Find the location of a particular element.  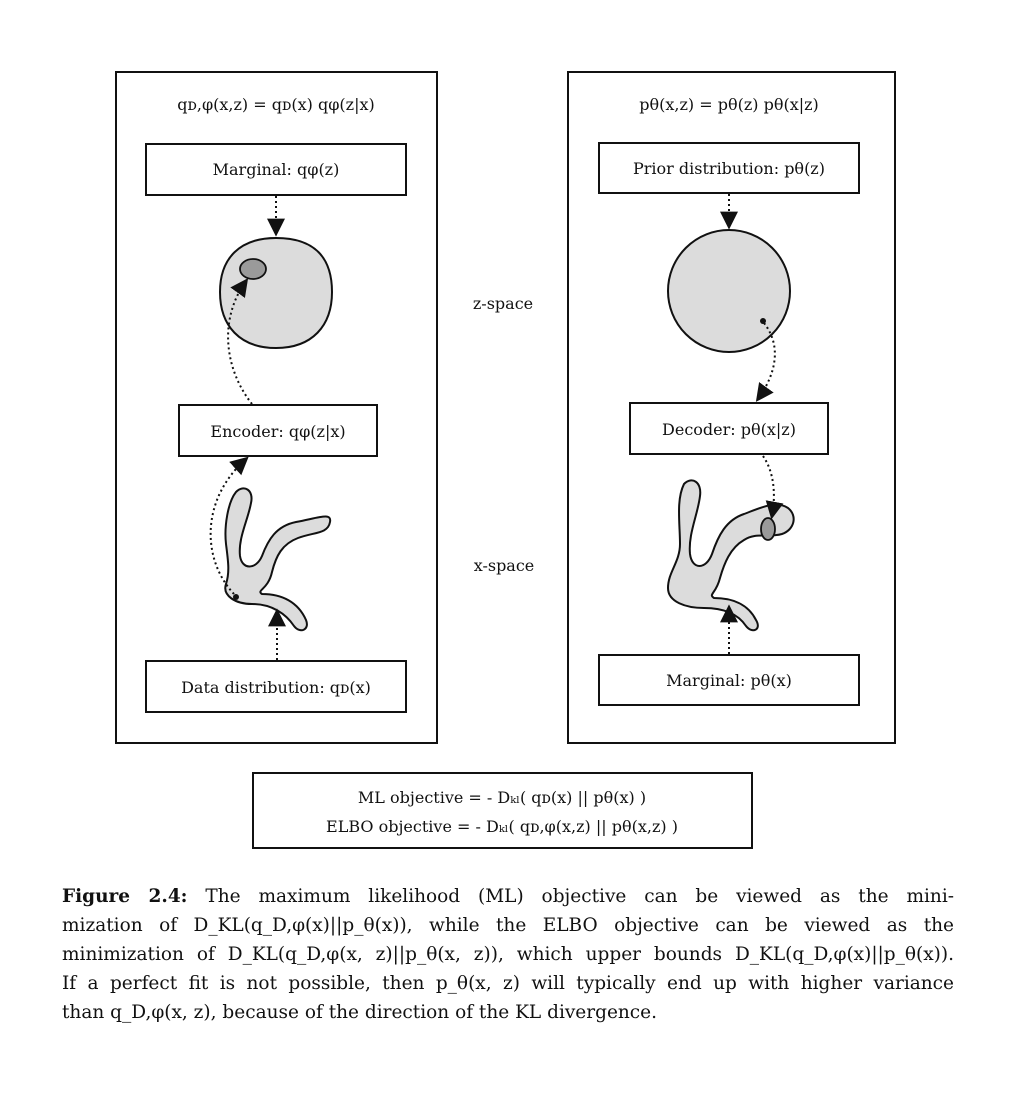

right-arrow-decoder-to-x is located at coordinates (773, 487).